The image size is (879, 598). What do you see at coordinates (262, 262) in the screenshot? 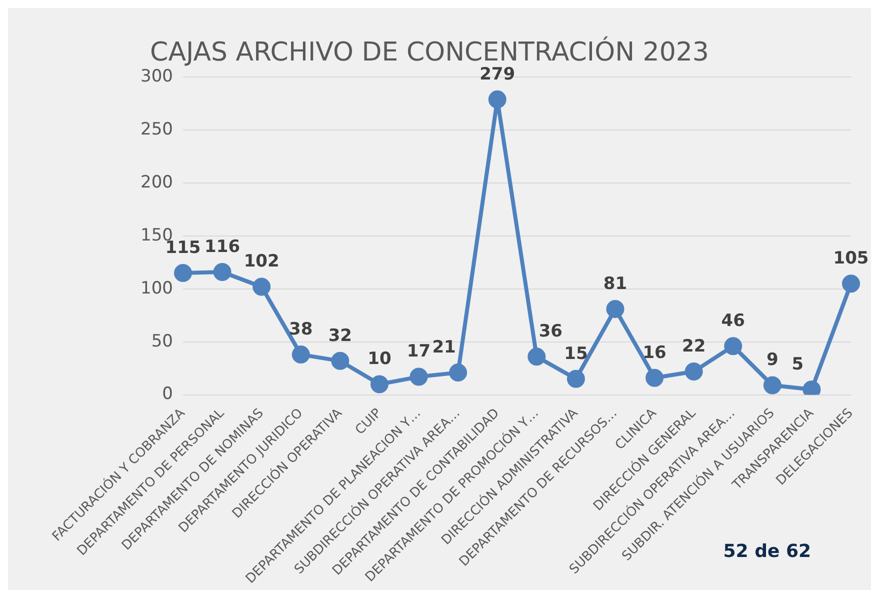
I see `data-label: 102` at bounding box center [262, 262].